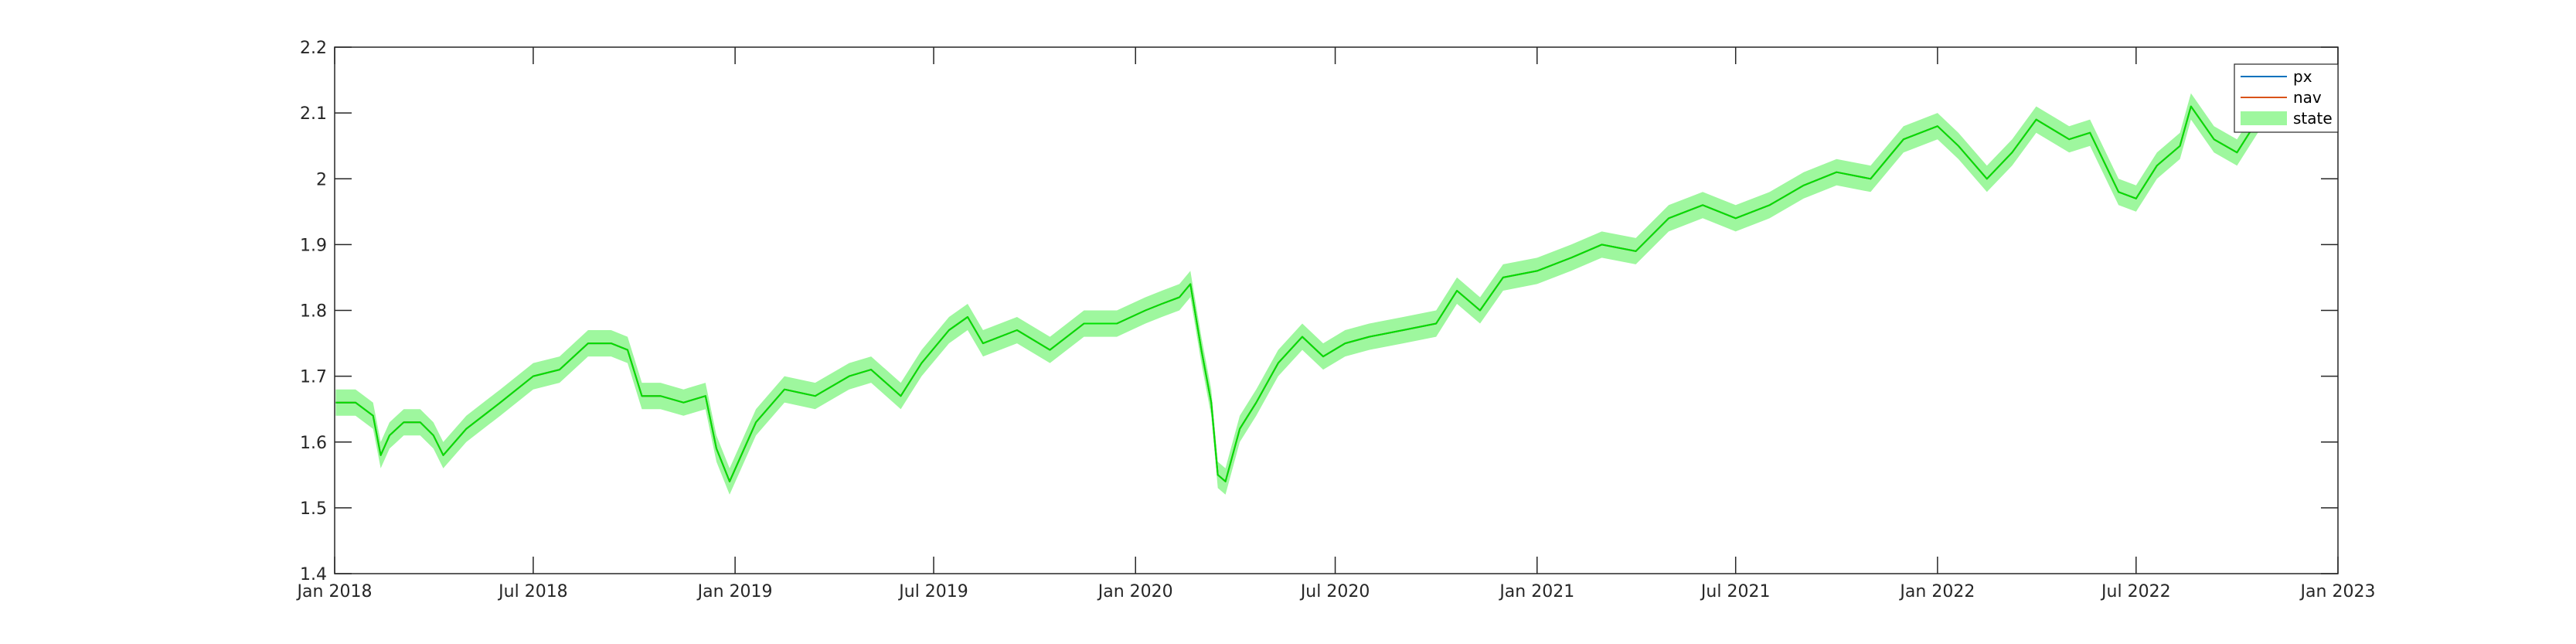 The image size is (2576, 644). What do you see at coordinates (1536, 591) in the screenshot?
I see `x-tick-label: Jan 2021` at bounding box center [1536, 591].